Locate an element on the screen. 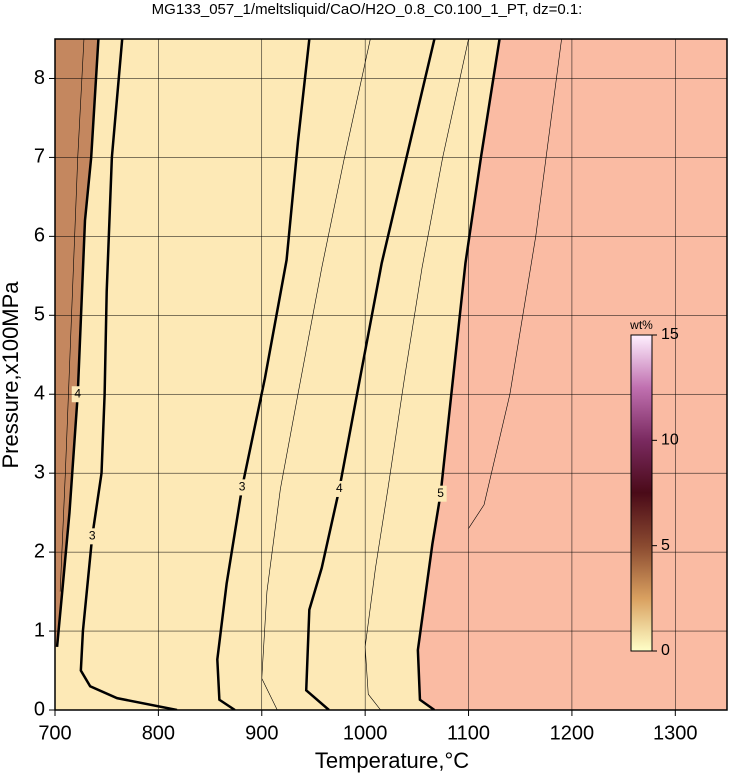  x-tick-label: 800 is located at coordinates (158, 733).